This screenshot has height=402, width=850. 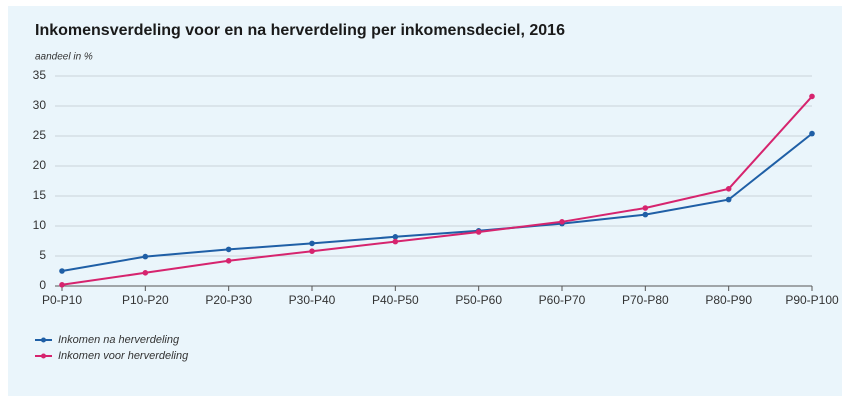 I want to click on y-axis-label: aandeel in %, so click(x=64, y=57).